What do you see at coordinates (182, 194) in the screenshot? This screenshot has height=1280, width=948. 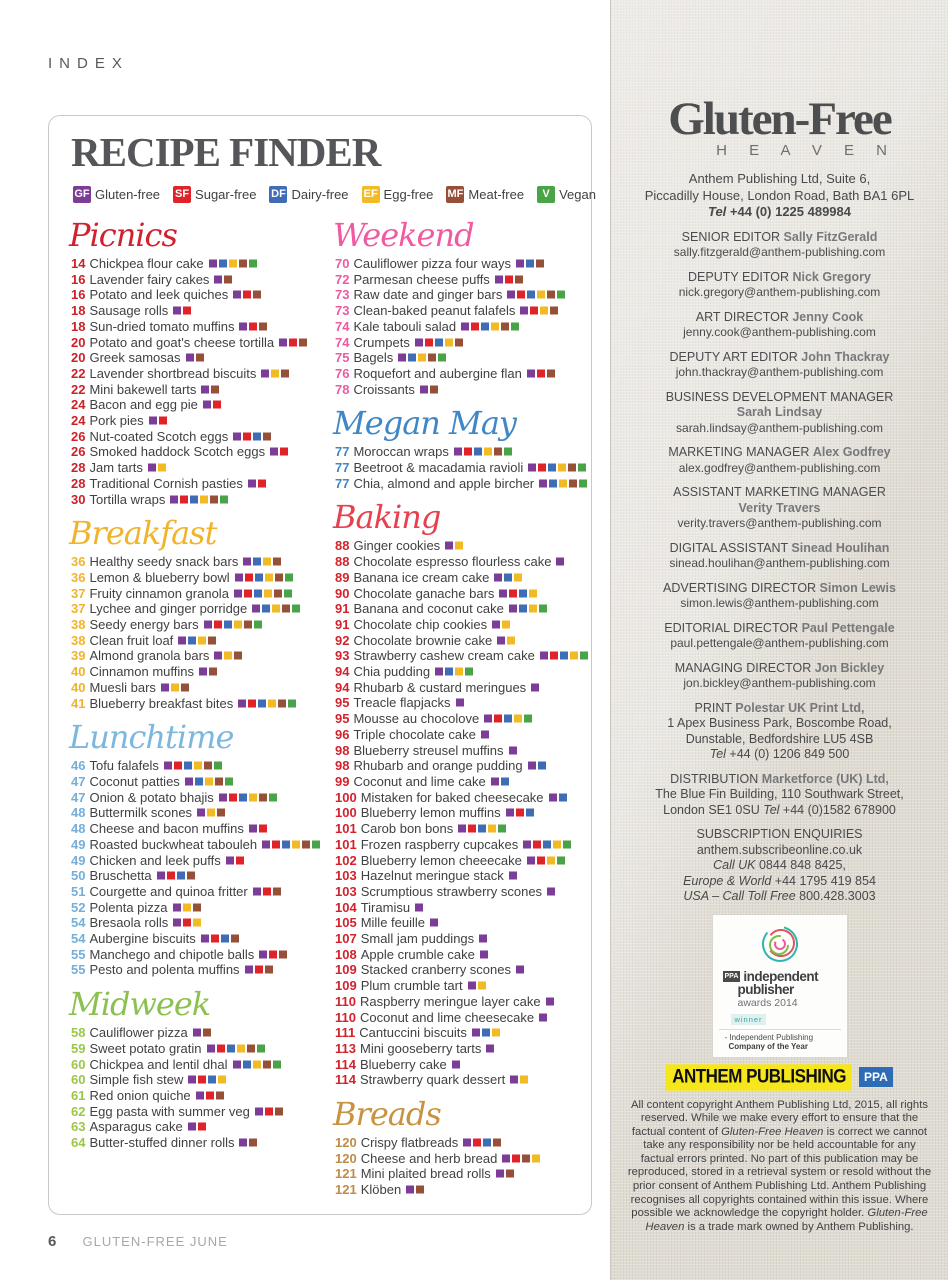 I see `diet-flag-badge-sf: SF` at bounding box center [182, 194].